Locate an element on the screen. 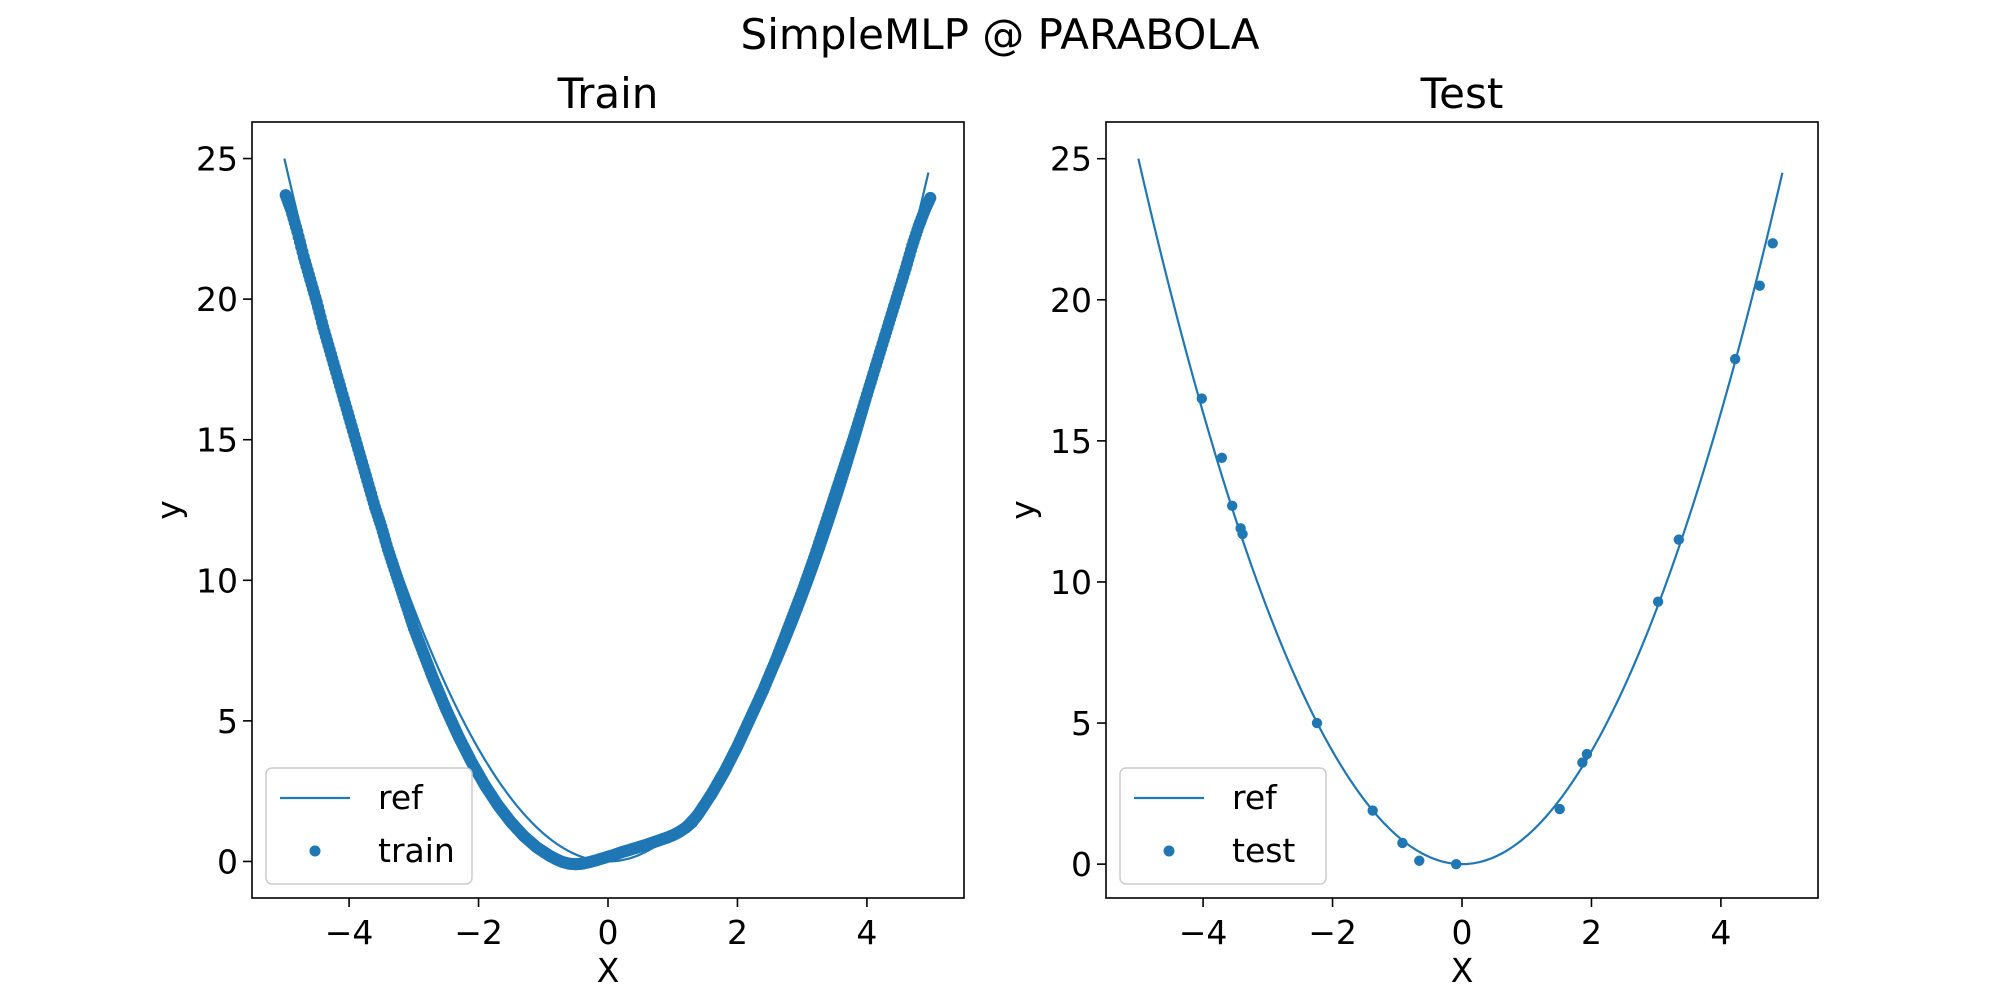  test-legend-series-label: test is located at coordinates (1263, 850).